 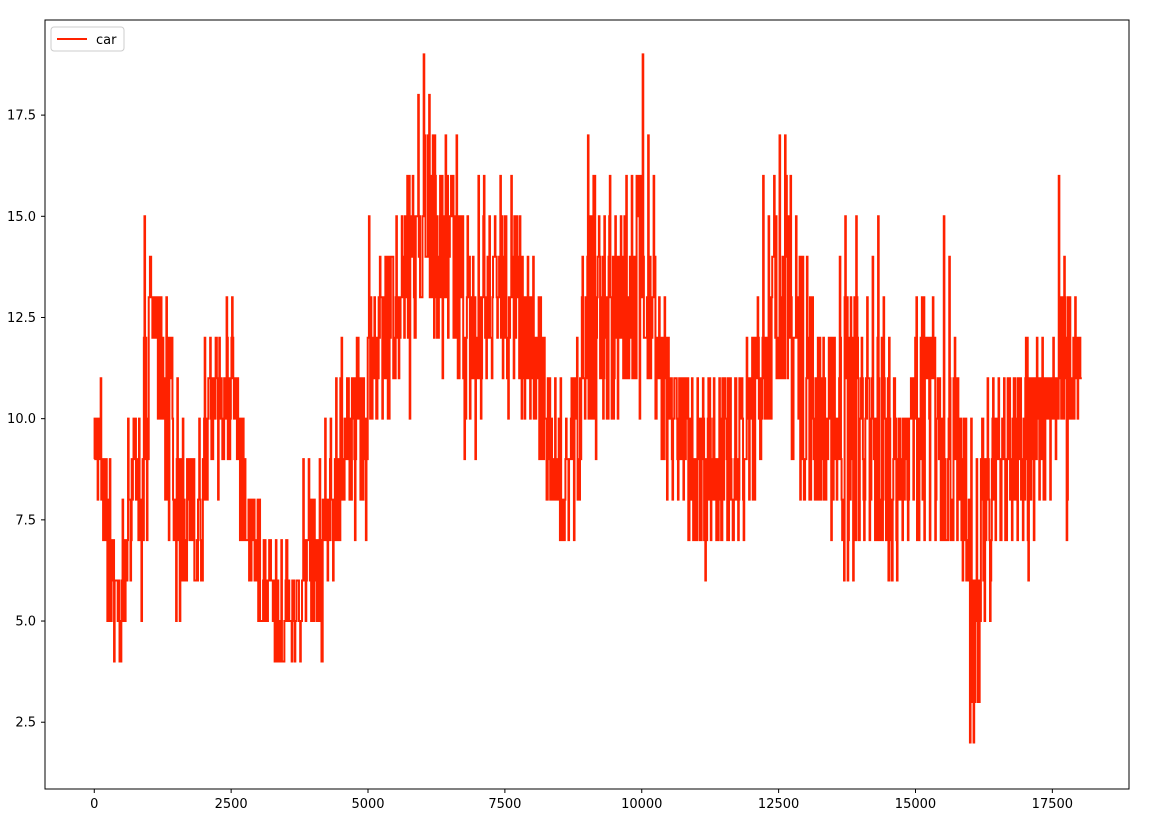 I want to click on legend-box, so click(x=87, y=39).